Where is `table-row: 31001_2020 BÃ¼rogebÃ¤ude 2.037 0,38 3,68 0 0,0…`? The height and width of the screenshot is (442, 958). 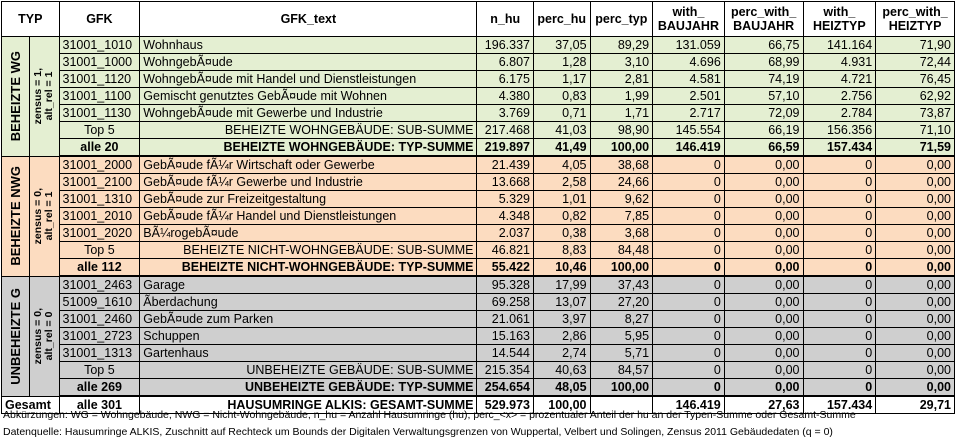
table-row: 31001_2020 BÃ¼rogebÃ¤ude 2.037 0,38 3,68 0 0,0… is located at coordinates (478, 233).